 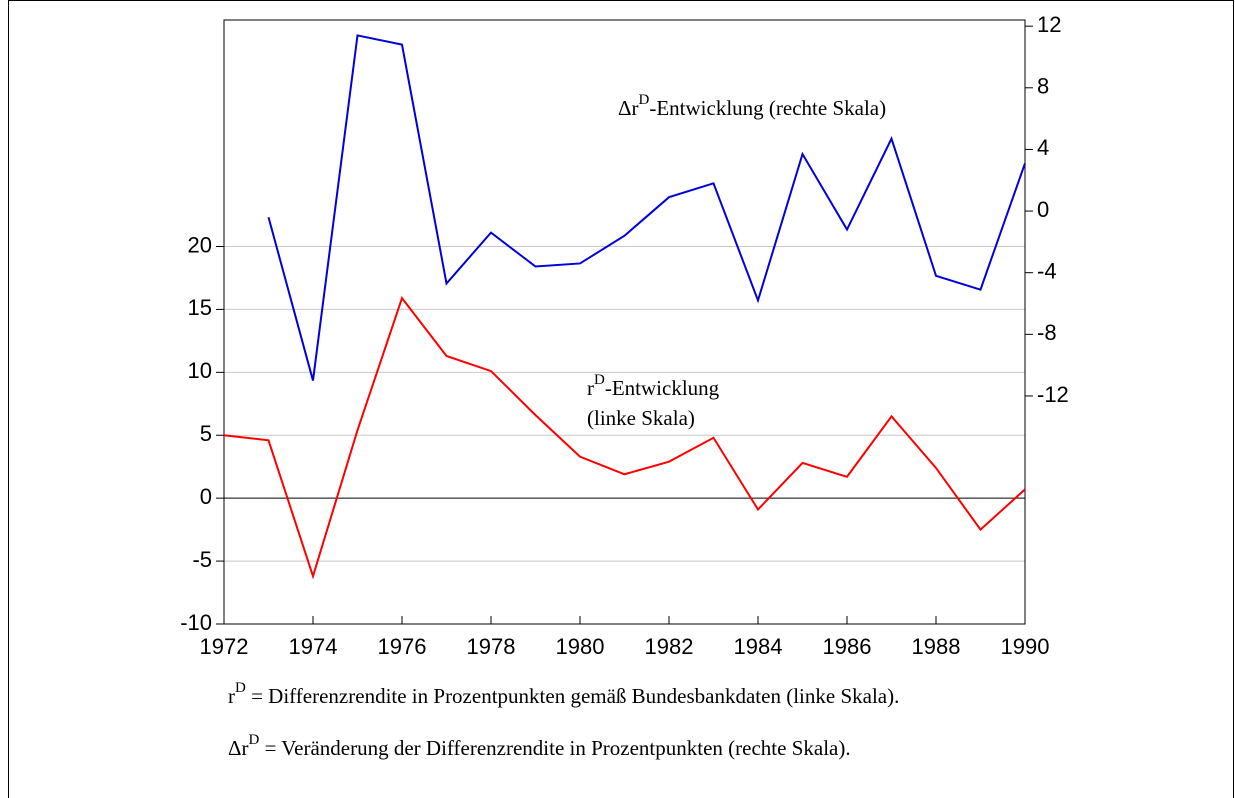 What do you see at coordinates (669, 646) in the screenshot?
I see `x-tick-label: 1982` at bounding box center [669, 646].